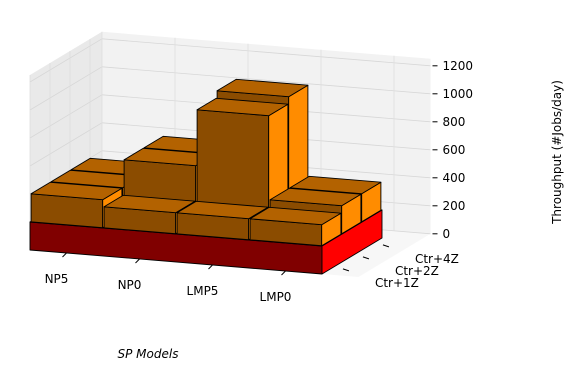 The image size is (577, 371). Describe the element at coordinates (447, 234) in the screenshot. I see `z-tick-label: 0` at that location.